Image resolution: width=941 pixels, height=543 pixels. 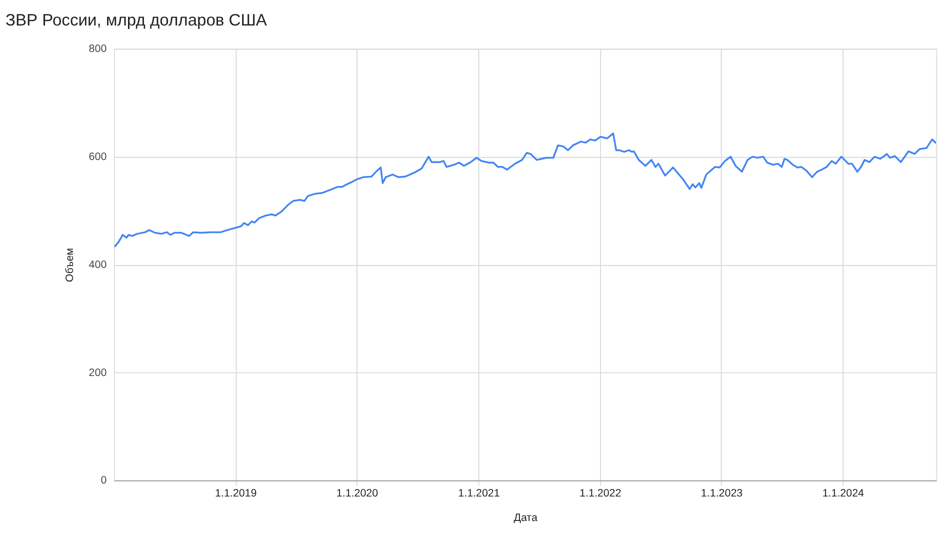 I want to click on y-tick-label: 600, so click(x=97, y=157).